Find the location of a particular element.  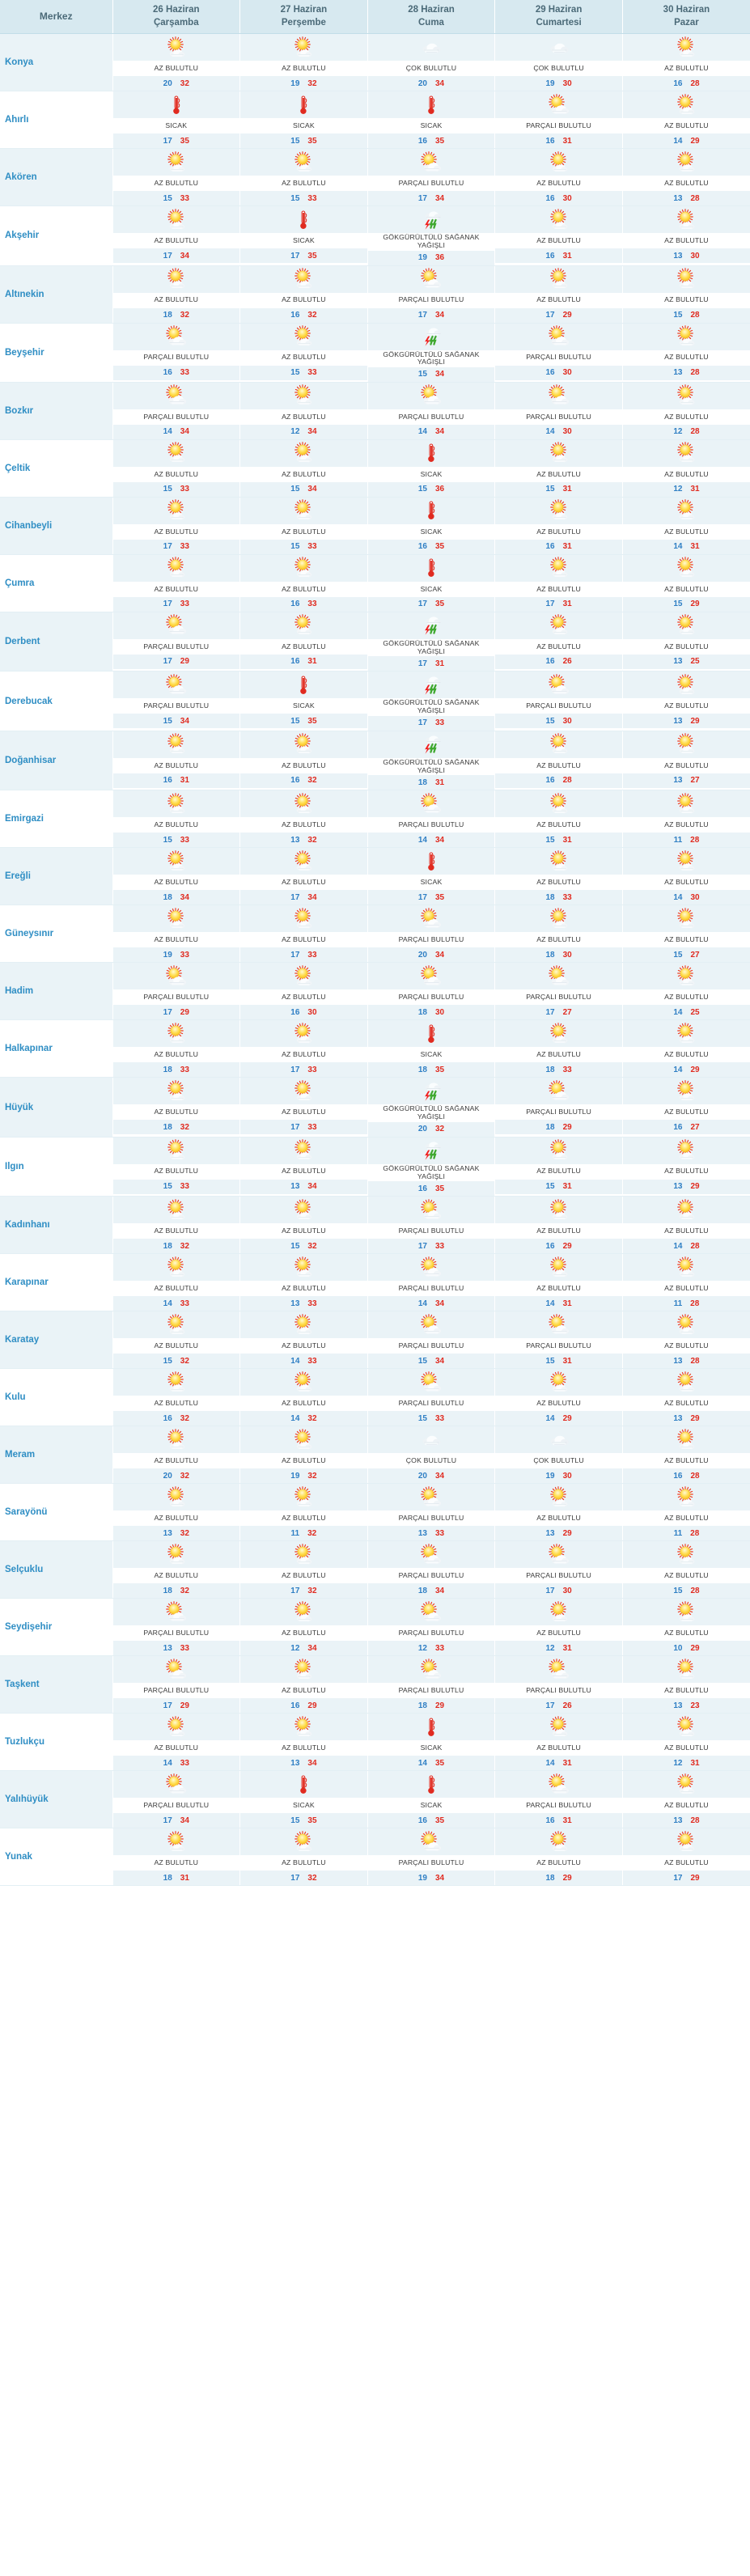

forecast-cell: ÇOK BULUTLU 20 34 is located at coordinates (431, 62).